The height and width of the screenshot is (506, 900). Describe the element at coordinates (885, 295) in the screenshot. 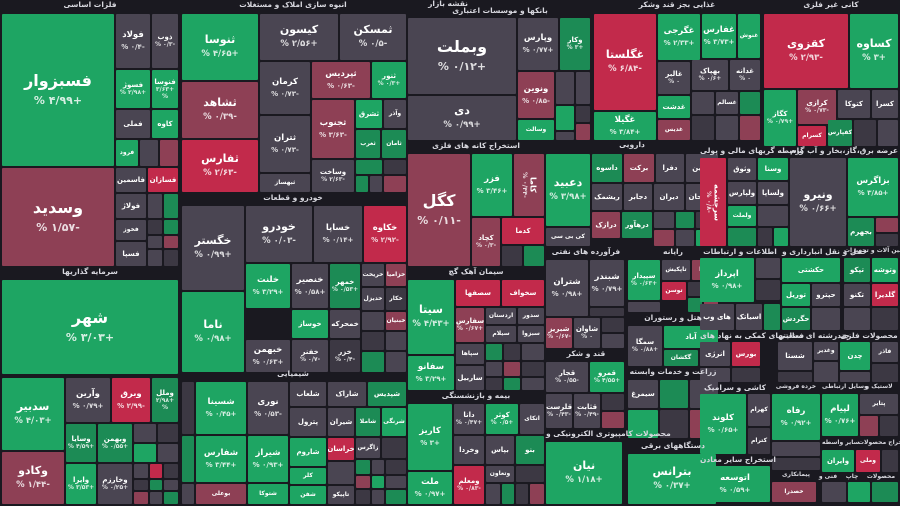

I see `stock-tile: گلدیرا` at that location.